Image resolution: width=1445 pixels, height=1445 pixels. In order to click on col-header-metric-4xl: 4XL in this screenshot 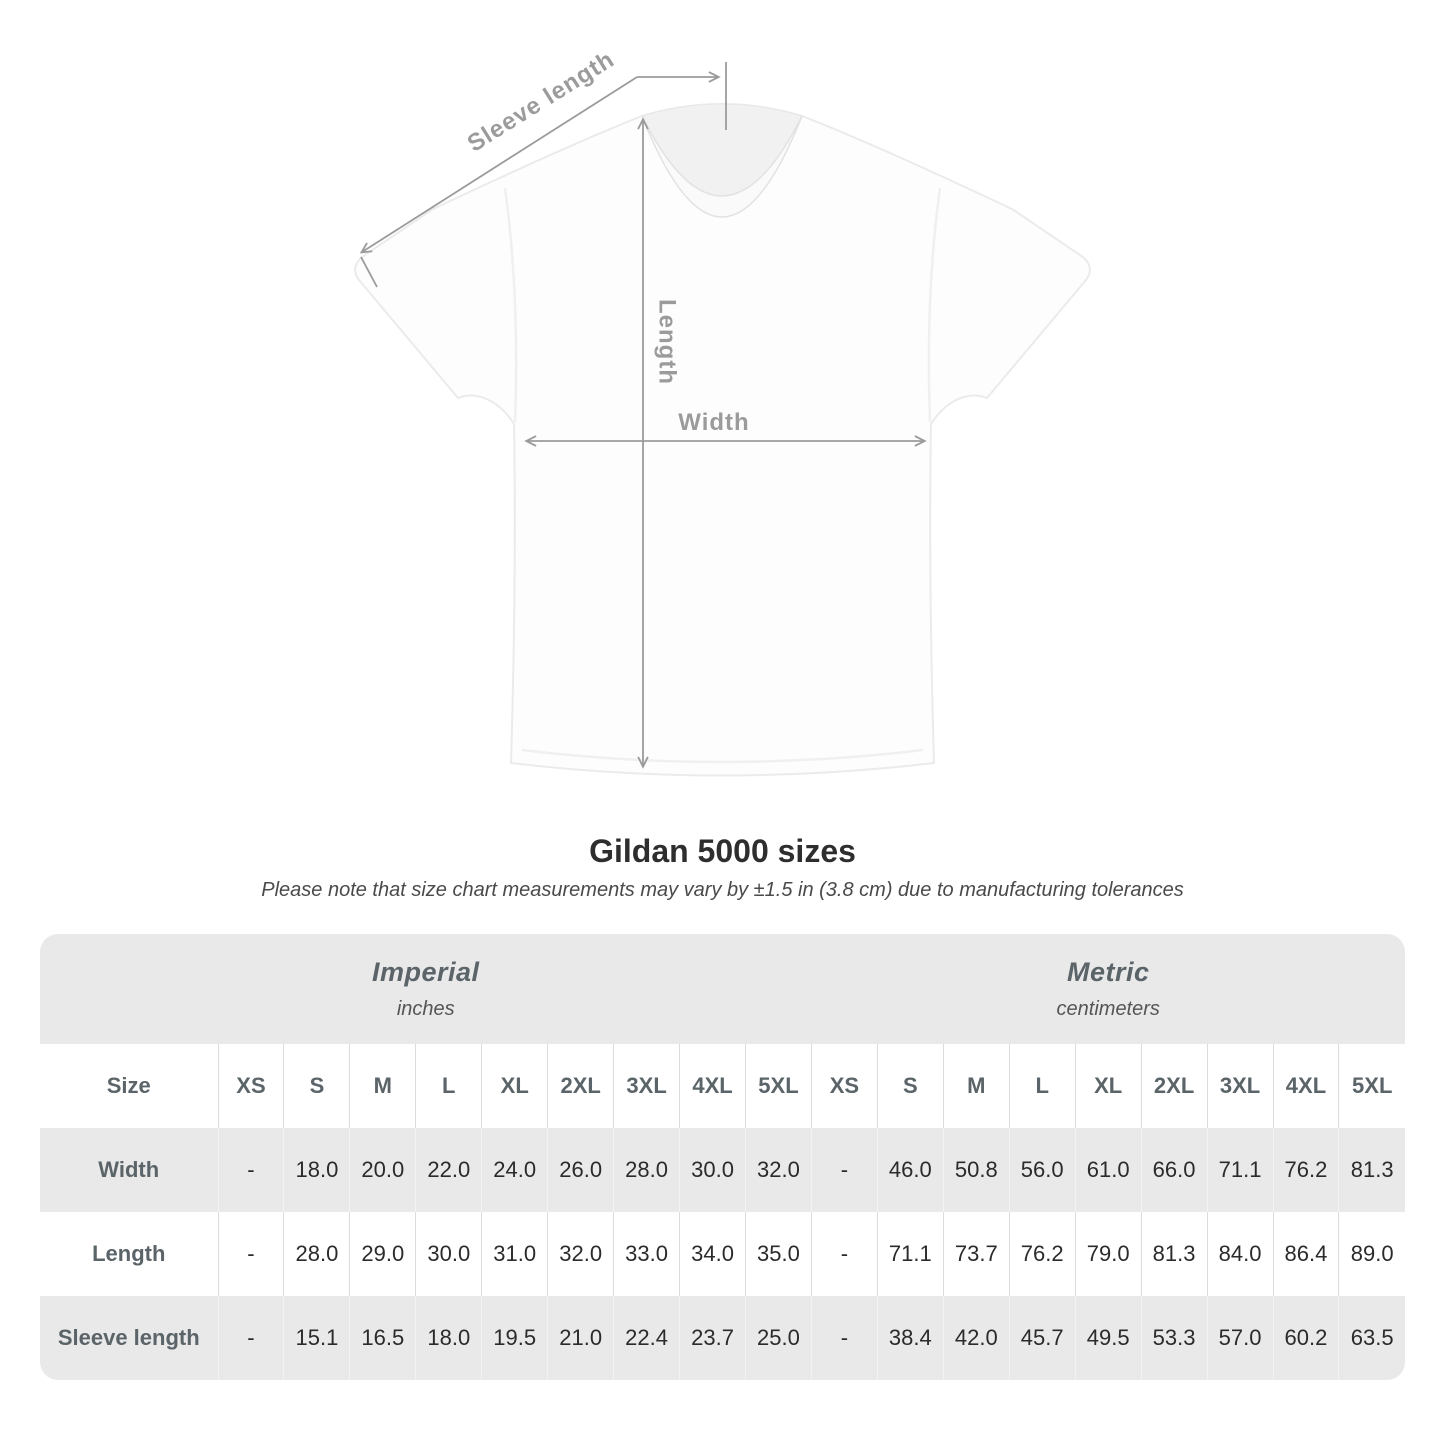, I will do `click(1305, 1086)`.